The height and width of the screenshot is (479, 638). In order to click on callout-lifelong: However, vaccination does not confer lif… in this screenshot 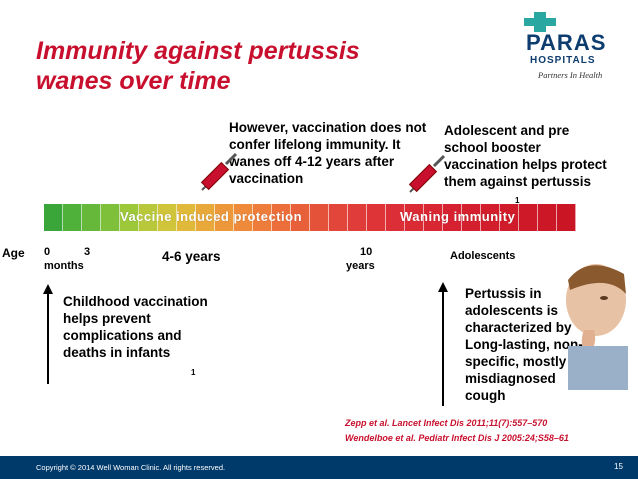, I will do `click(328, 153)`.